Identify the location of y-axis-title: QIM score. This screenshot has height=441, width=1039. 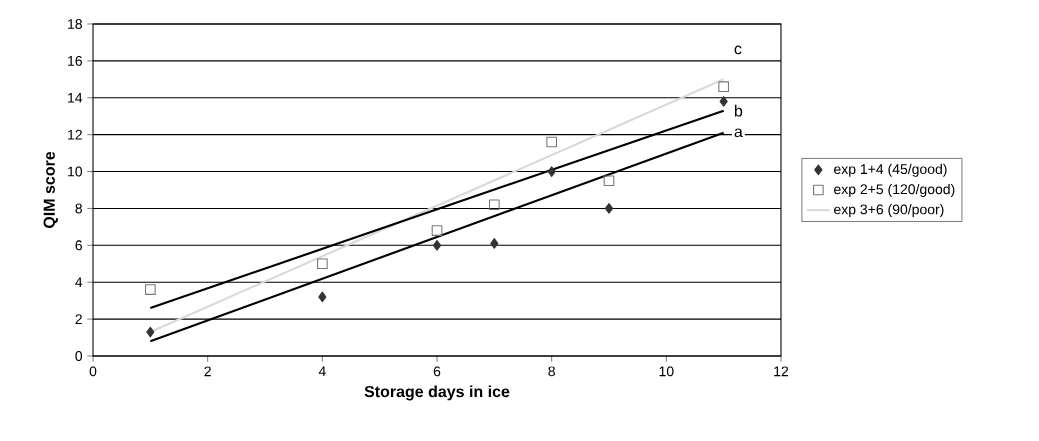
(50, 190).